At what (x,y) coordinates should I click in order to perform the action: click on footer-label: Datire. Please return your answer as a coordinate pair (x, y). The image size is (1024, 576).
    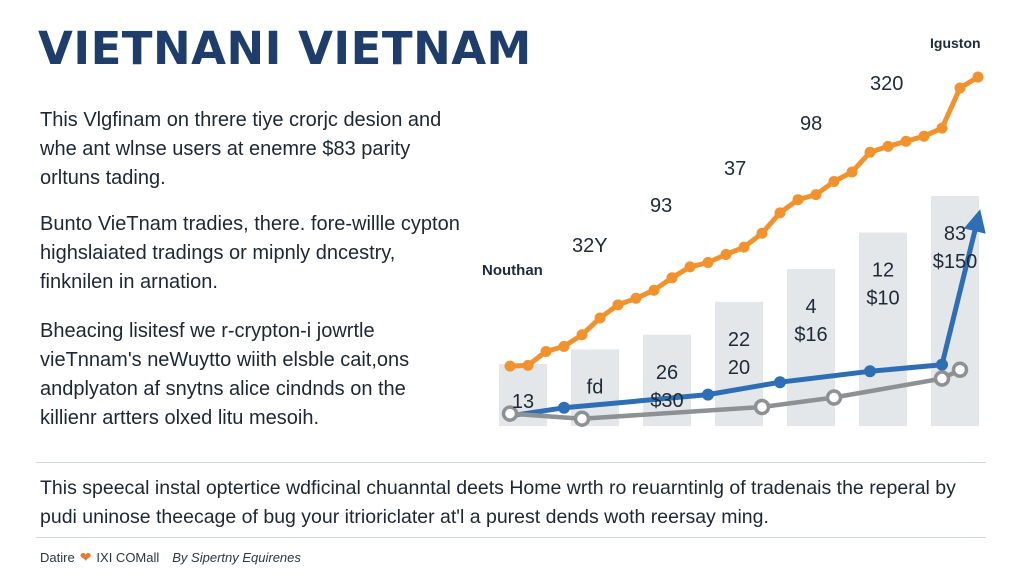
    Looking at the image, I should click on (57, 557).